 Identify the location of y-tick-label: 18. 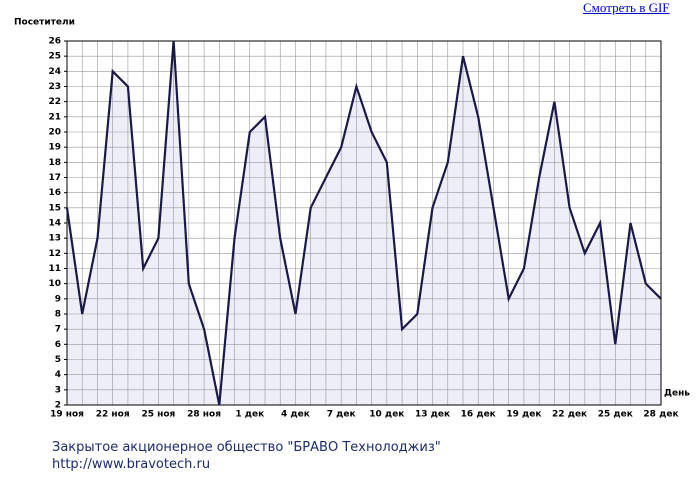
(54, 163).